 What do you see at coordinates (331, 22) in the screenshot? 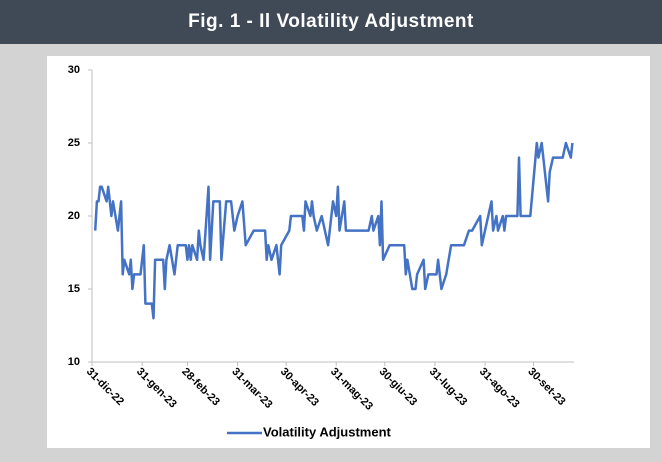
I see `chart-title: Fig. 1 - Il Volatility Adjustment` at bounding box center [331, 22].